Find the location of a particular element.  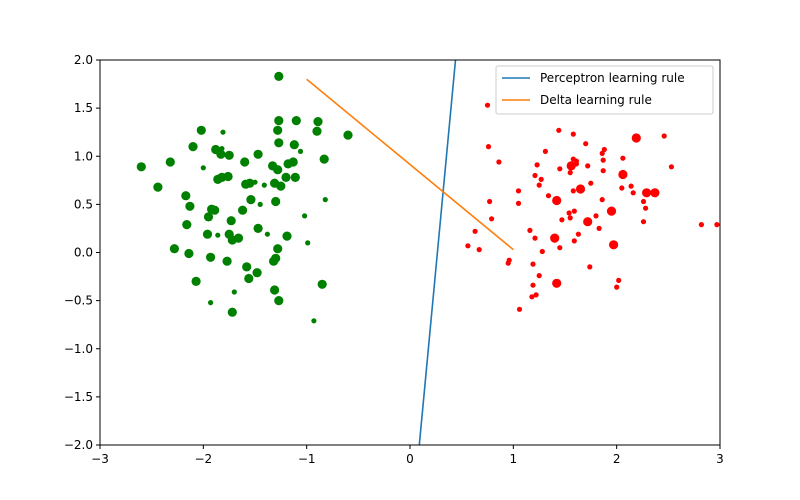

x-tick-label: 1 is located at coordinates (514, 459).